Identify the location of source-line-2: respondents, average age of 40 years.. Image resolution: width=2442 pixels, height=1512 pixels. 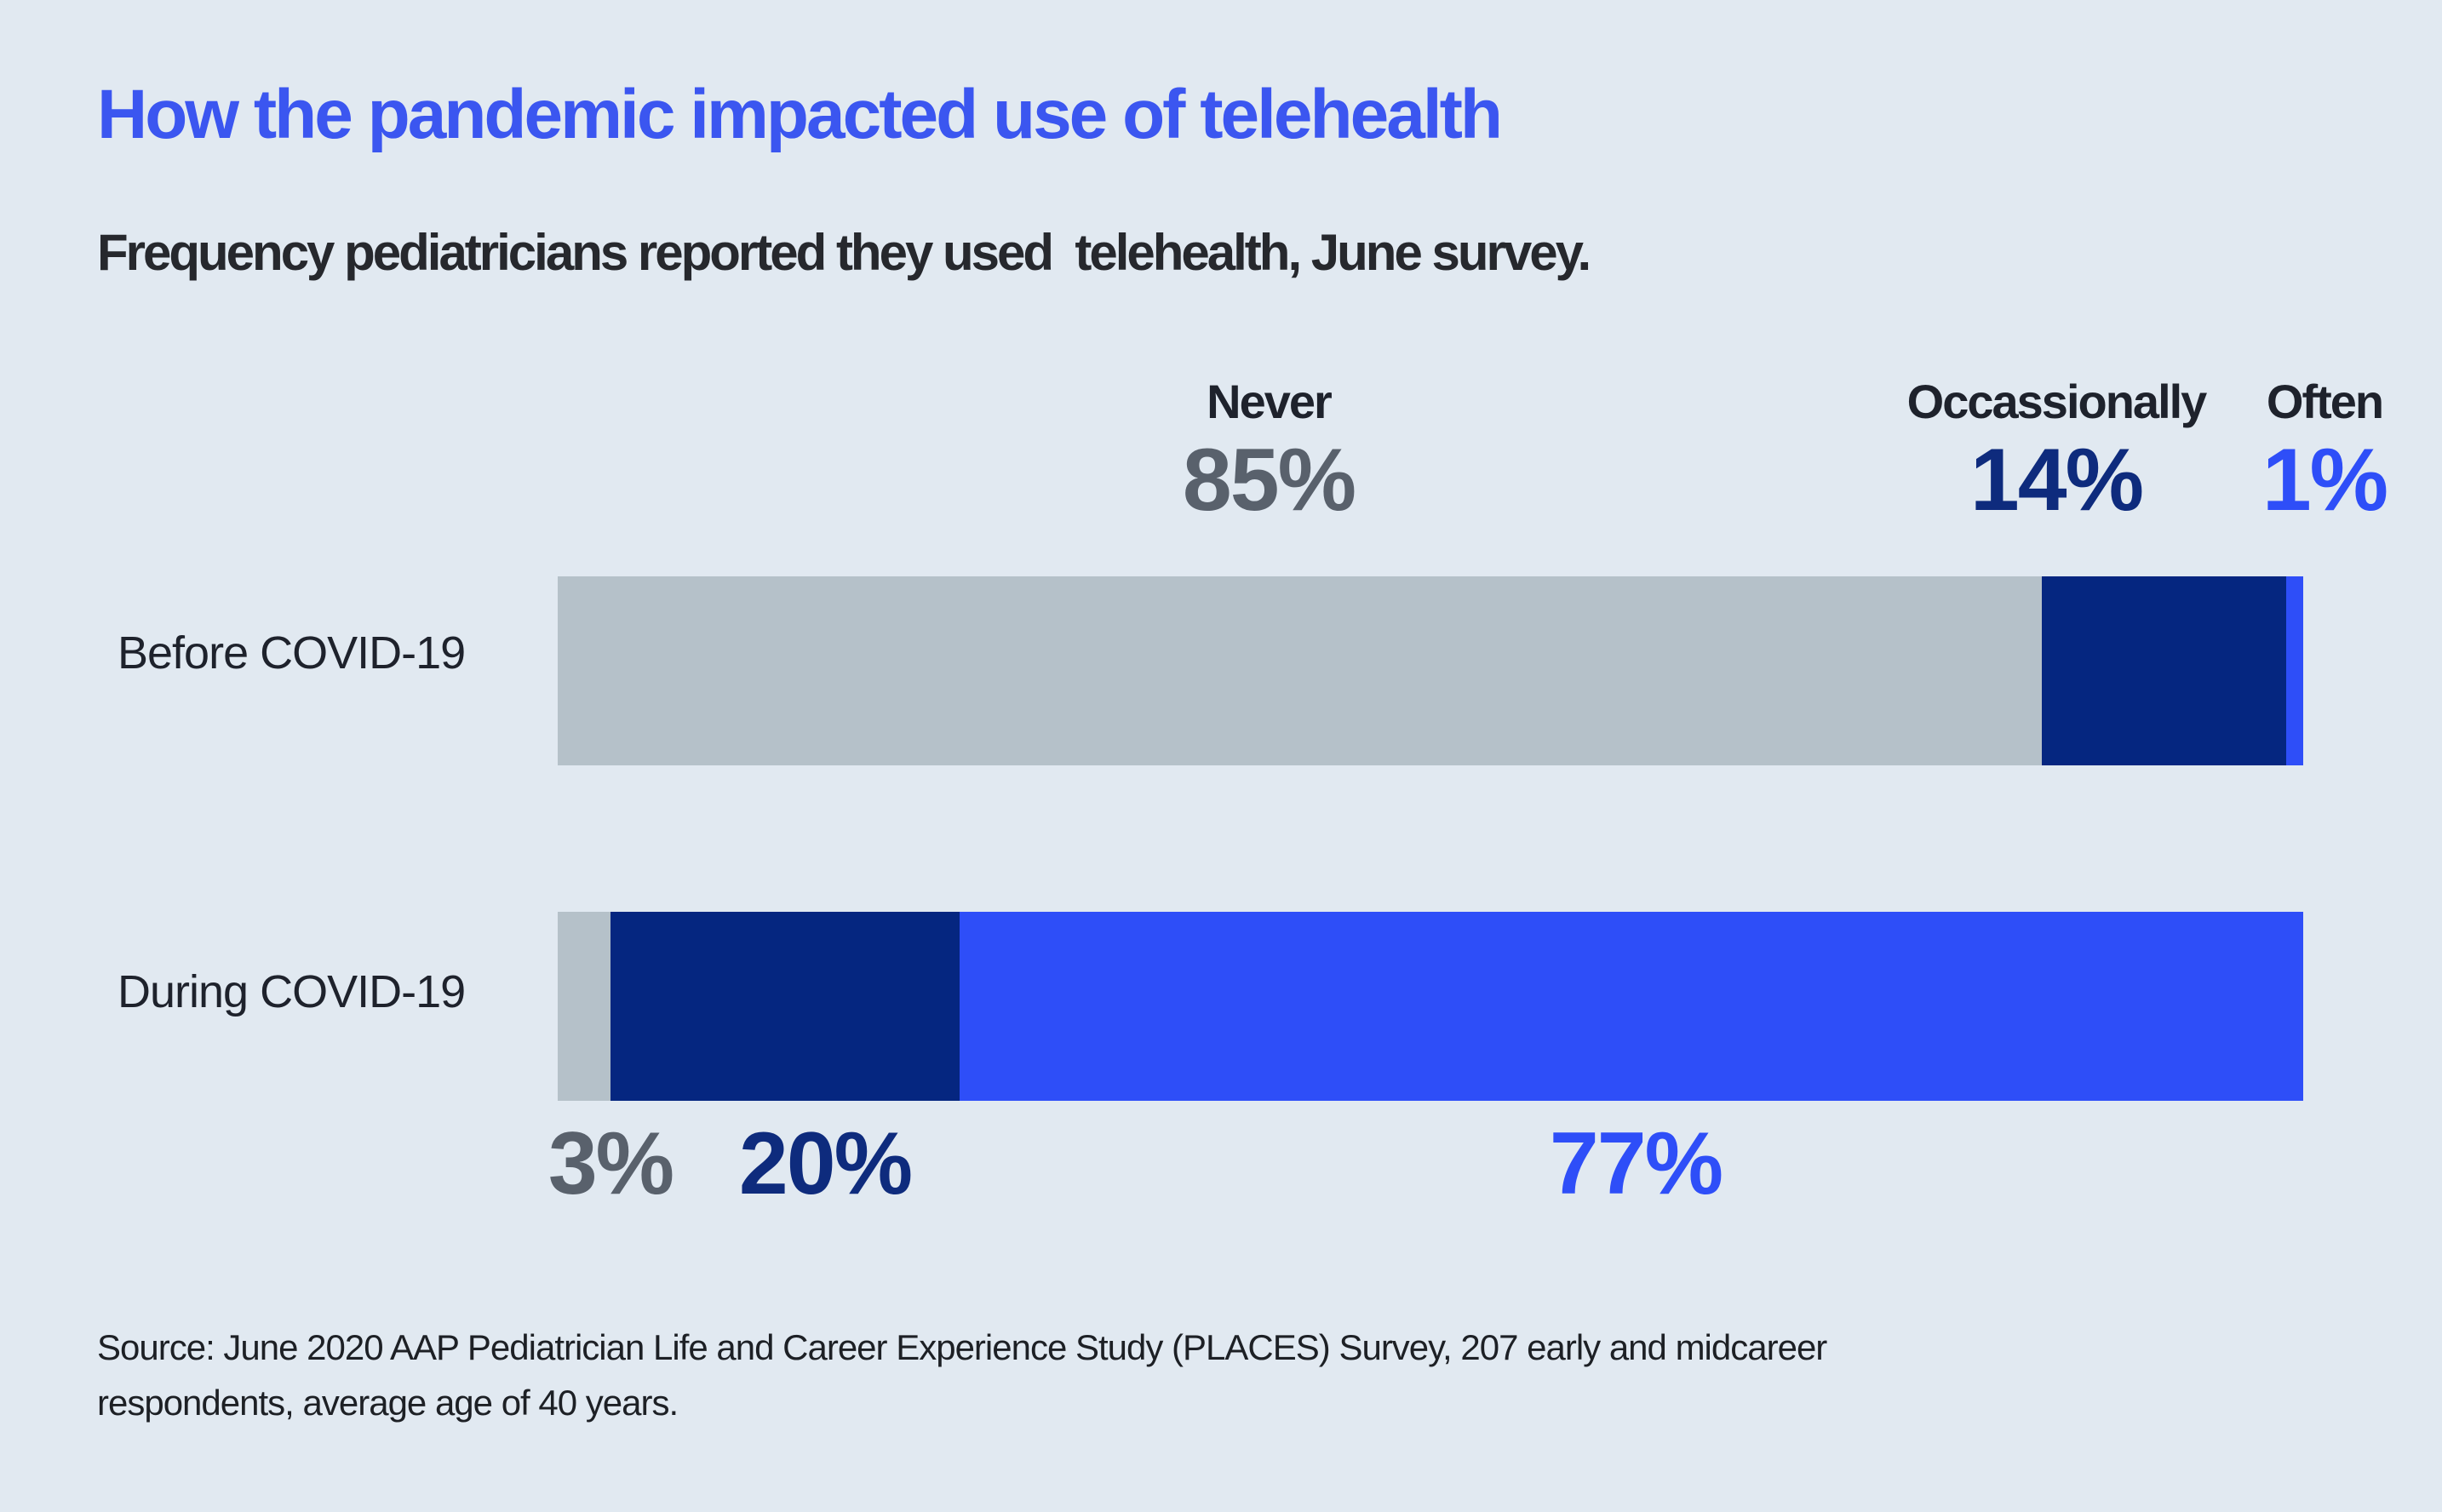
(388, 1403).